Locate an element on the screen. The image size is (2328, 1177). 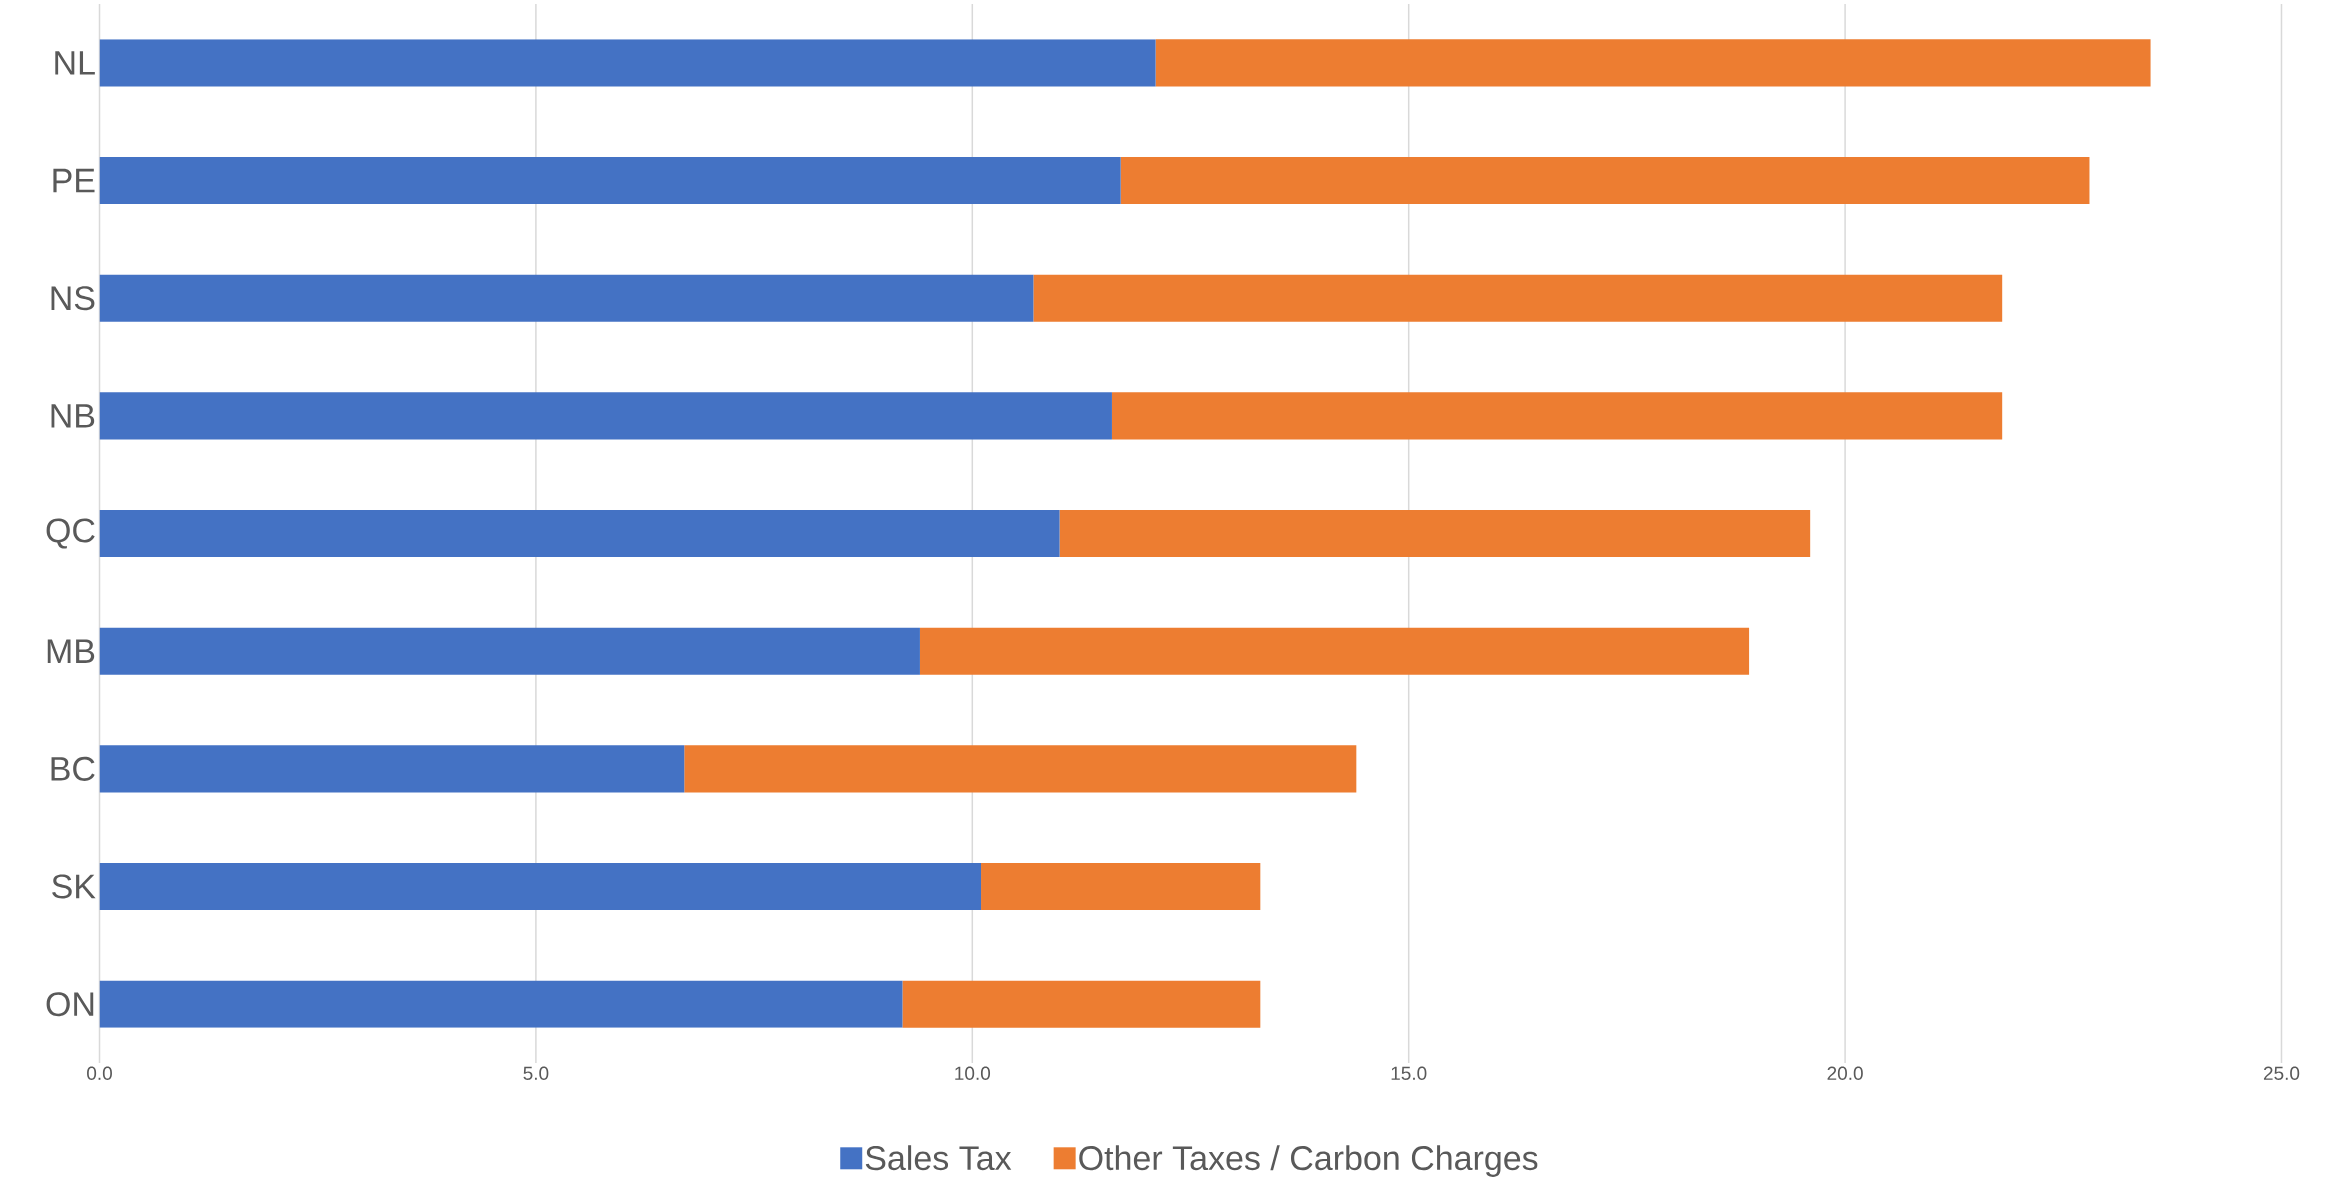
x-tick-label: 15.0 is located at coordinates (1409, 1073).